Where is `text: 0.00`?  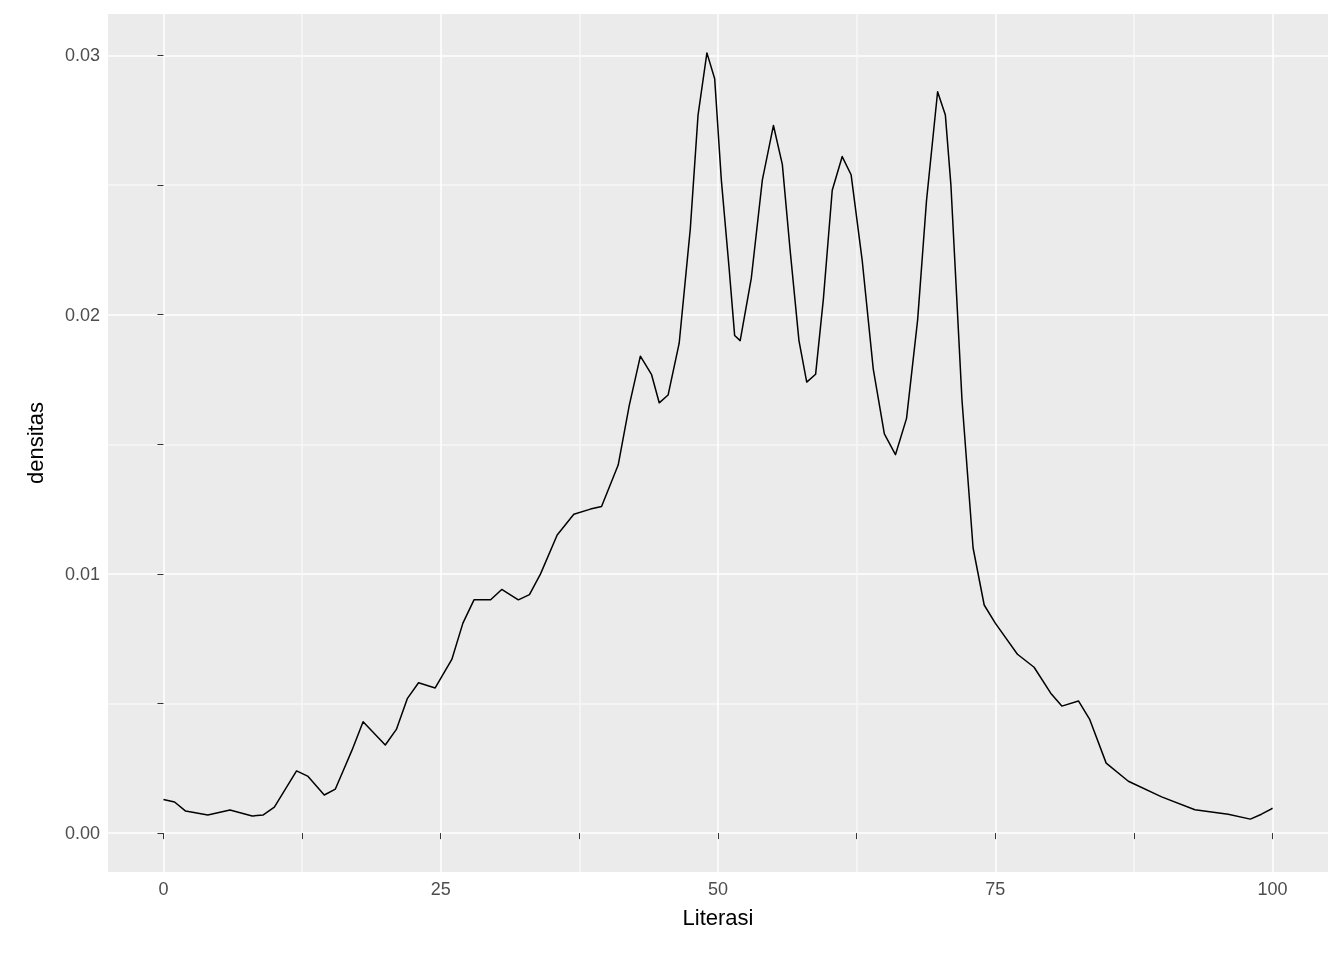
text: 0.00 is located at coordinates (82, 833).